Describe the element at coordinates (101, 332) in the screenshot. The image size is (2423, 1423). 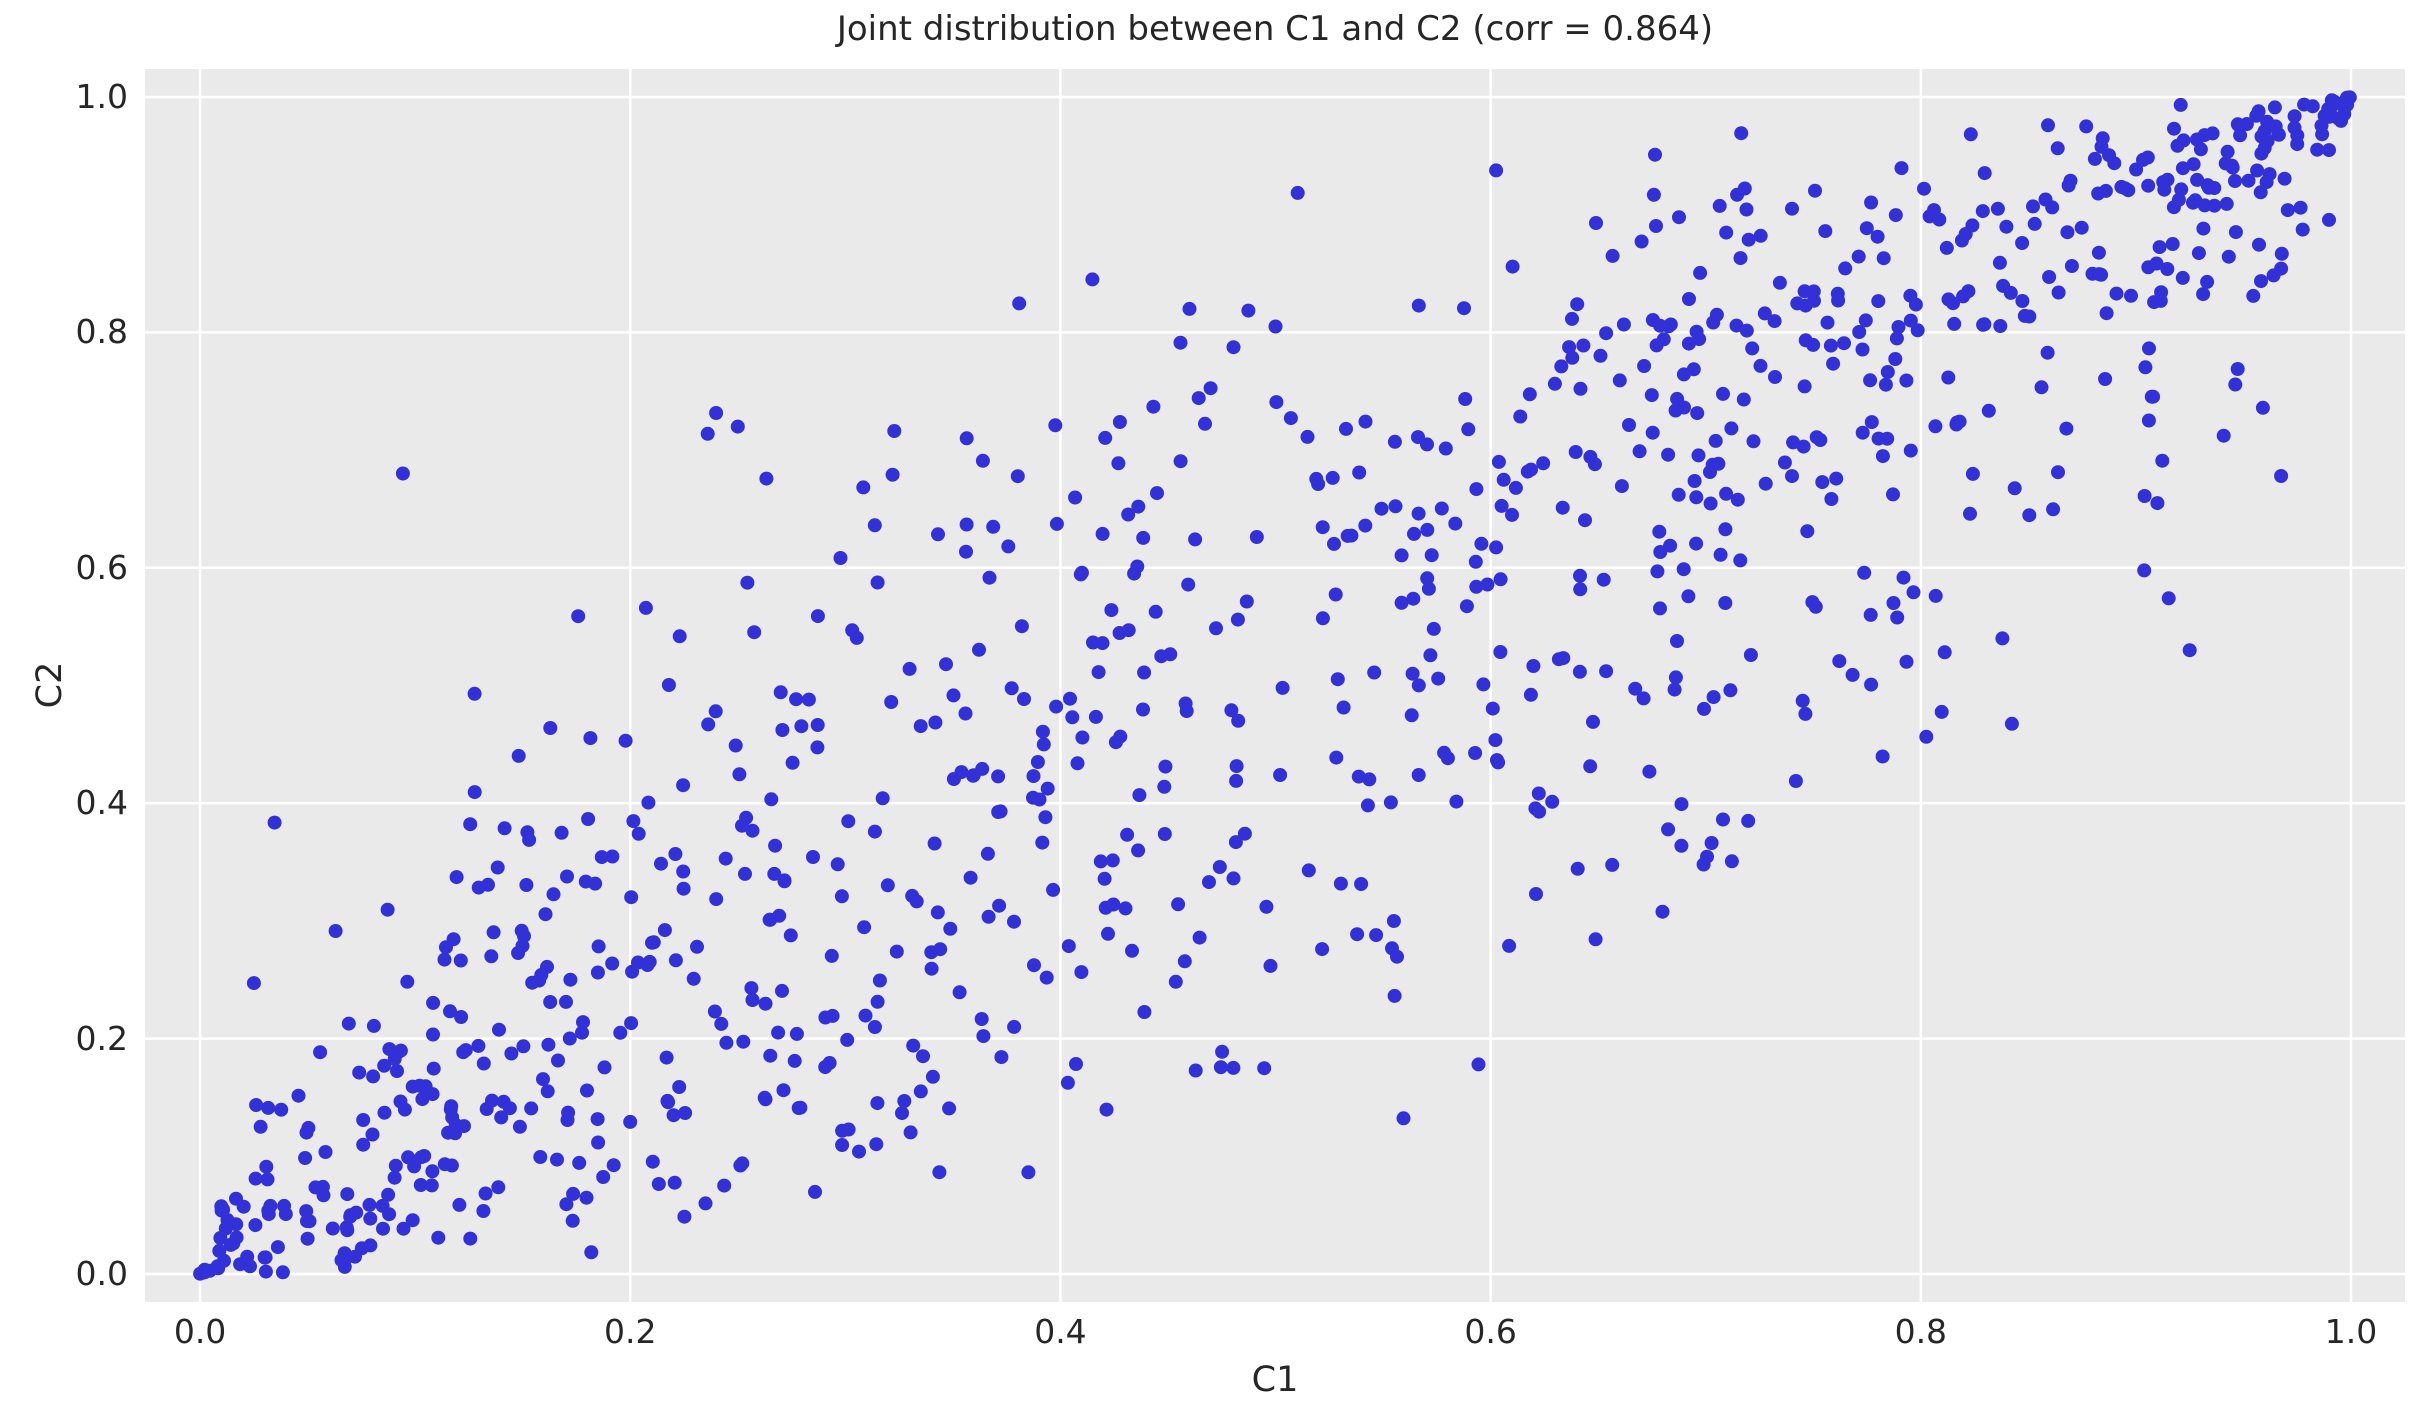
I see `y-tick-label: 0.8` at that location.